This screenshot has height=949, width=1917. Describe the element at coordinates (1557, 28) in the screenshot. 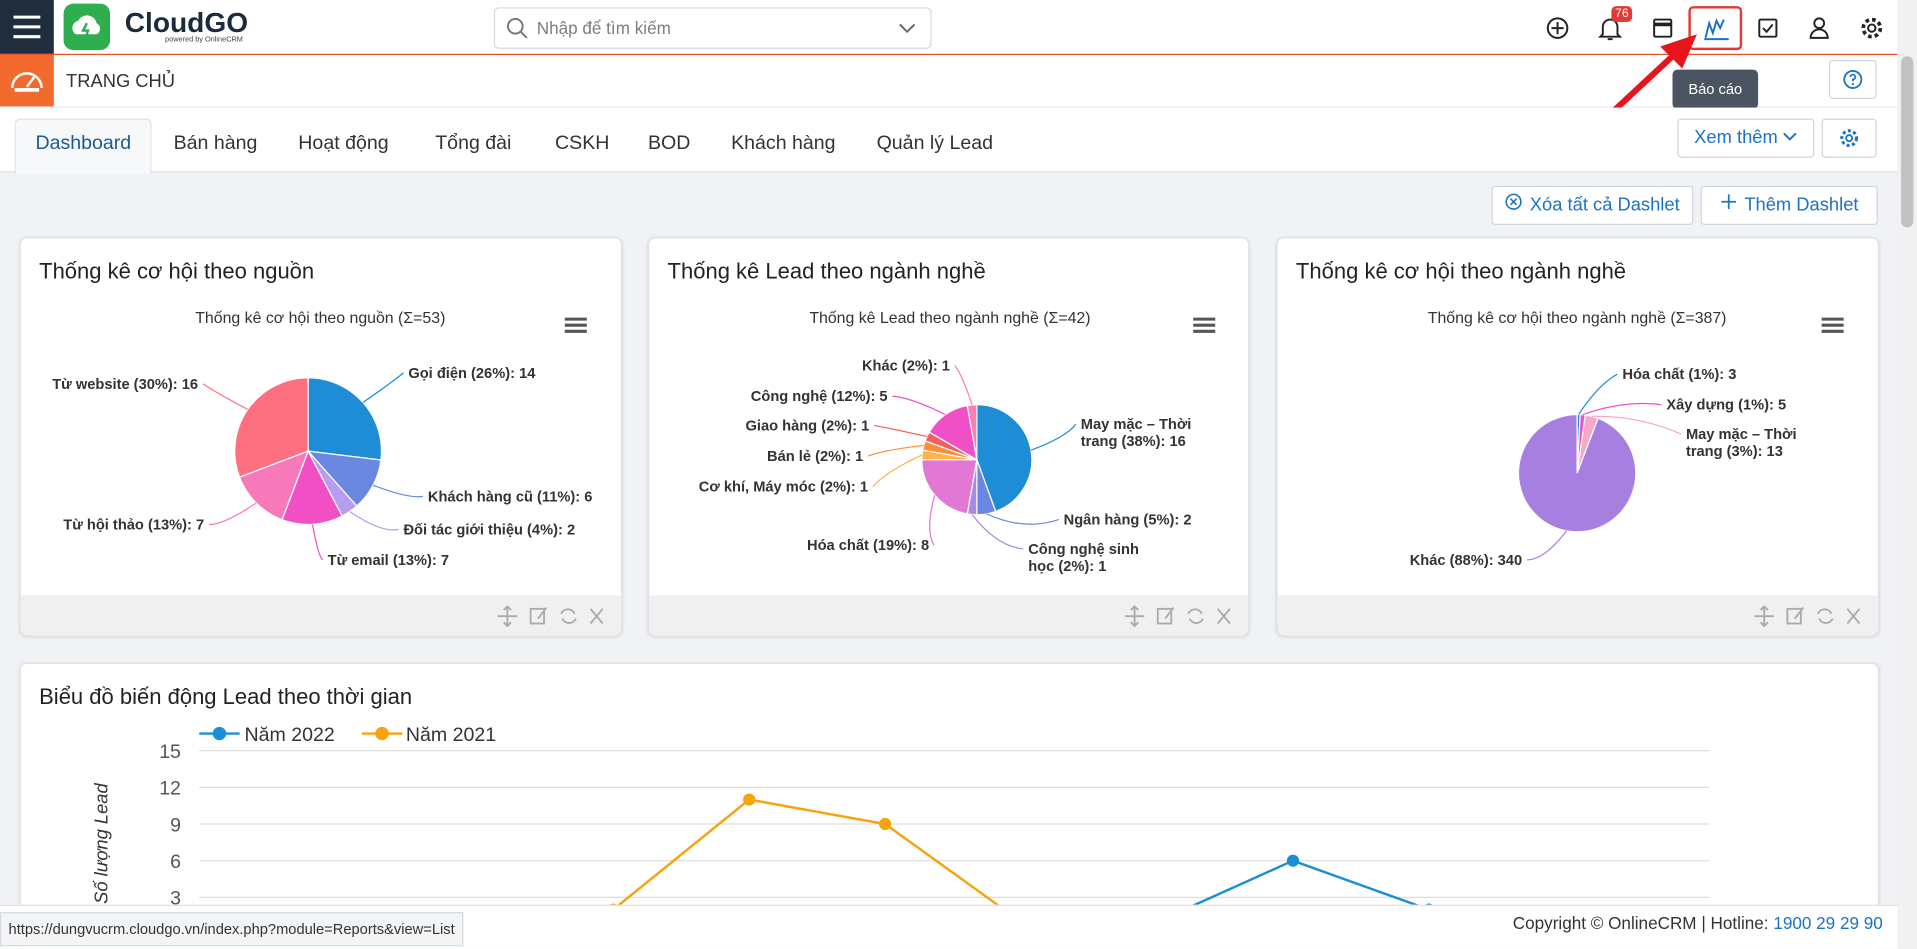

I see `add-icon` at that location.